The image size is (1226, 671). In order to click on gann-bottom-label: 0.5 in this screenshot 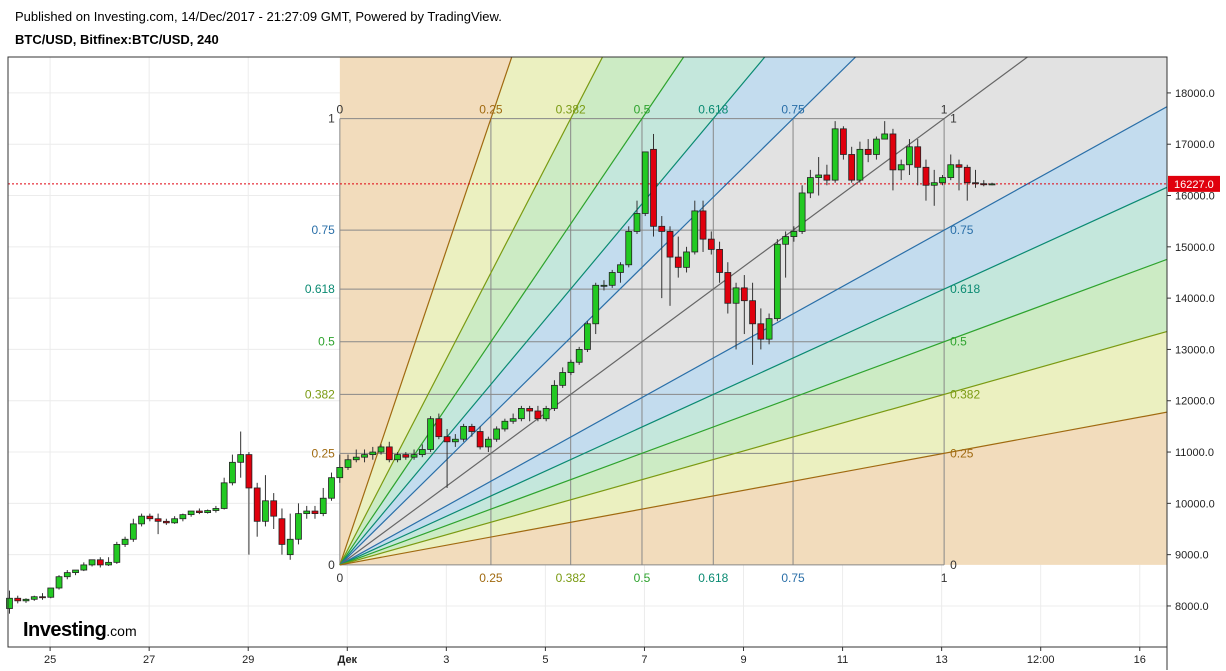, I will do `click(642, 578)`.